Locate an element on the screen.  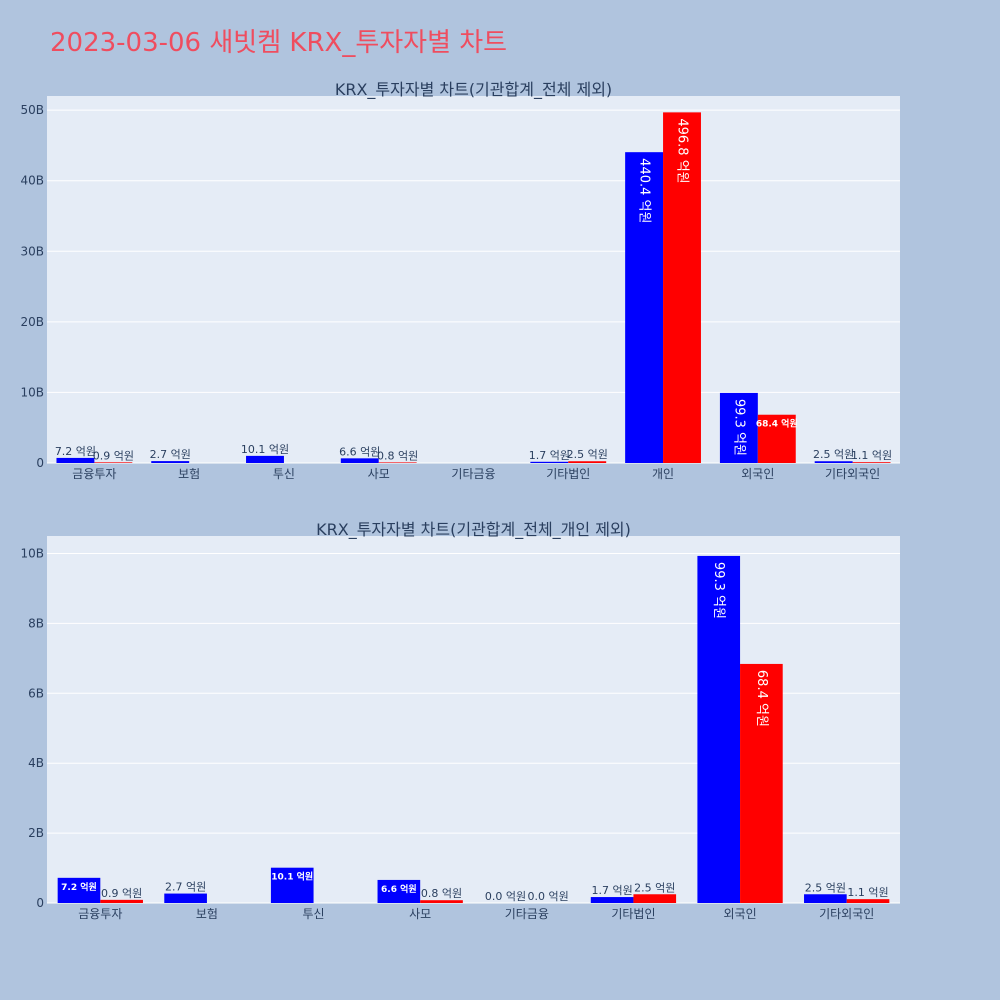
data-label: 440.4 억원 is located at coordinates (644, 190).